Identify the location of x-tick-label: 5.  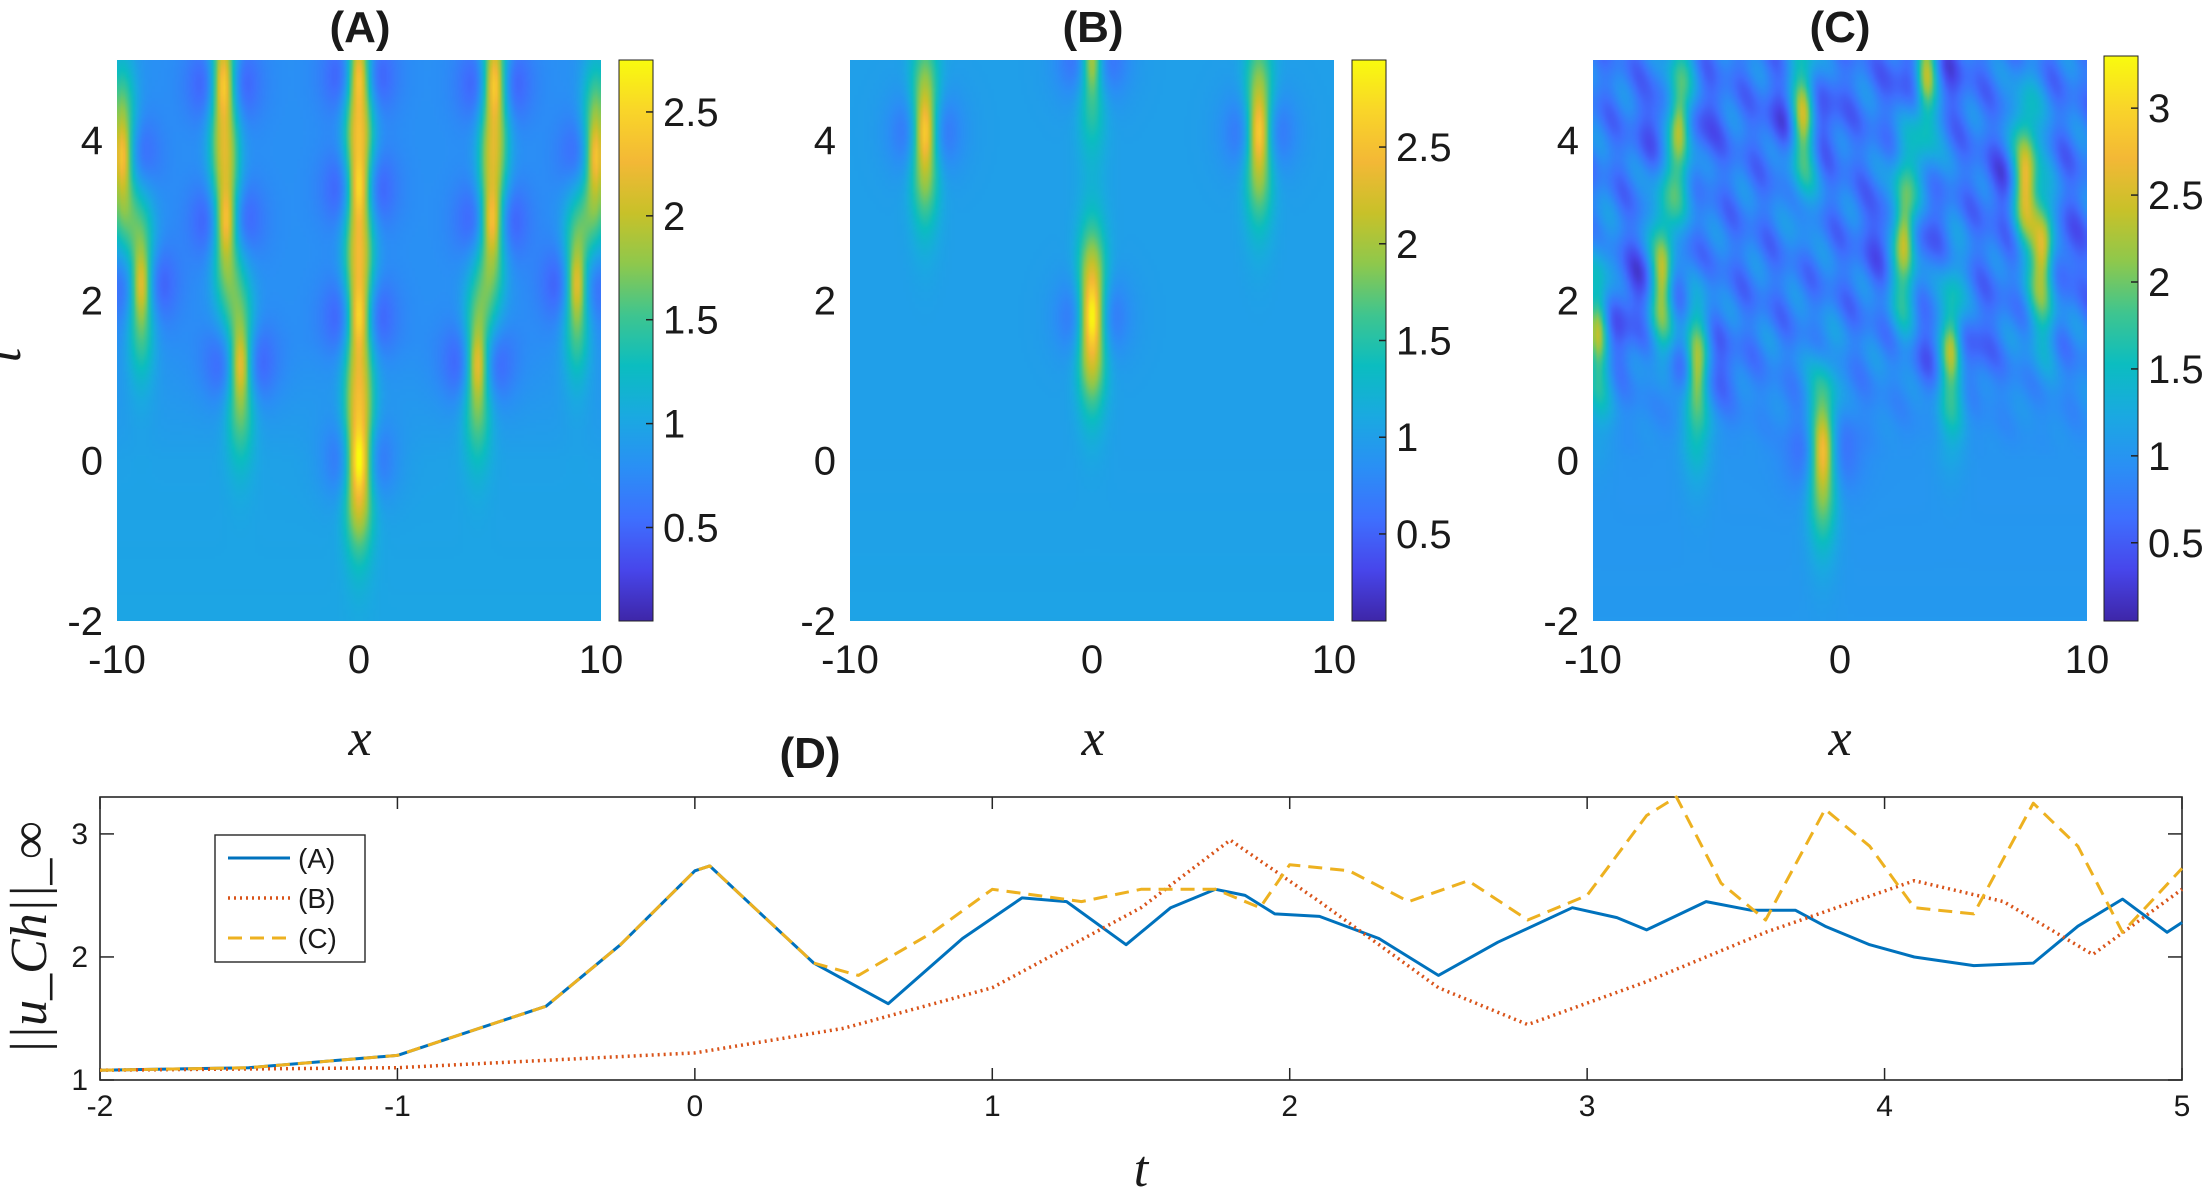
(2182, 1106).